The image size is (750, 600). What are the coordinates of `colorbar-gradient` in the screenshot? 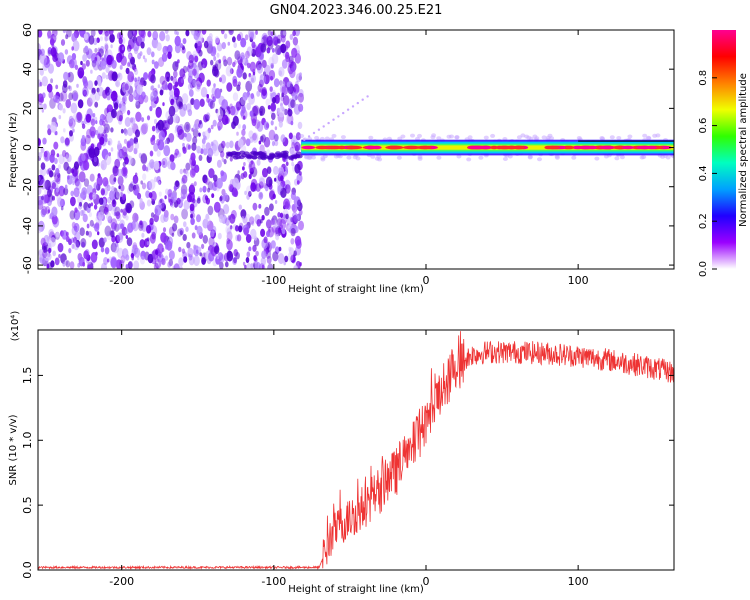 It's located at (724, 149).